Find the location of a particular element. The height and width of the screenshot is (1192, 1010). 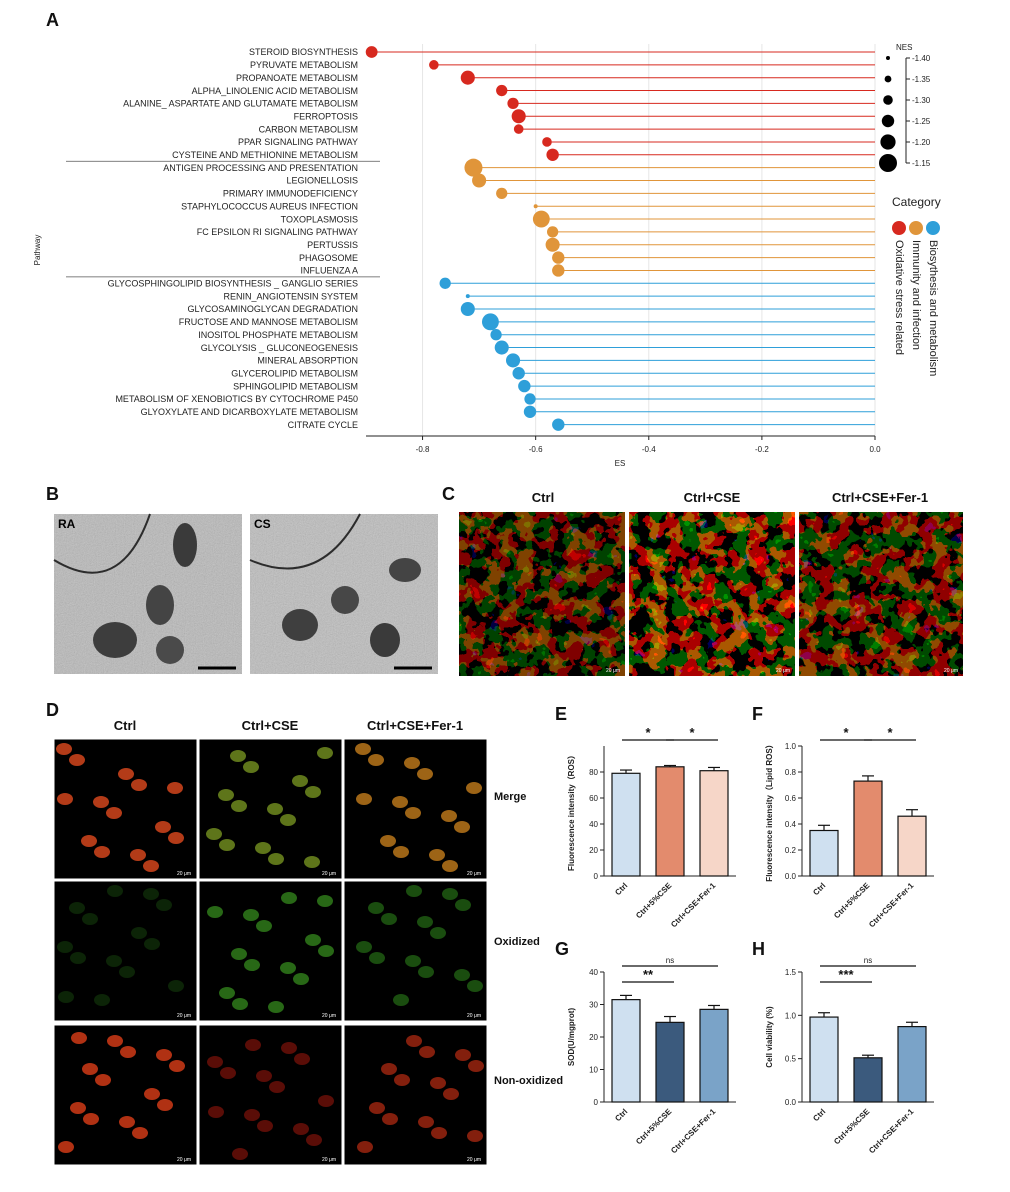

category-label: Ctrl is located at coordinates (621, 1115).